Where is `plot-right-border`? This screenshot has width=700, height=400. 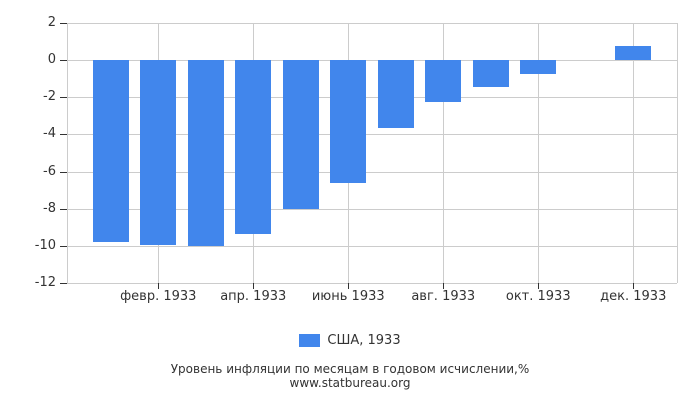 plot-right-border is located at coordinates (677, 153).